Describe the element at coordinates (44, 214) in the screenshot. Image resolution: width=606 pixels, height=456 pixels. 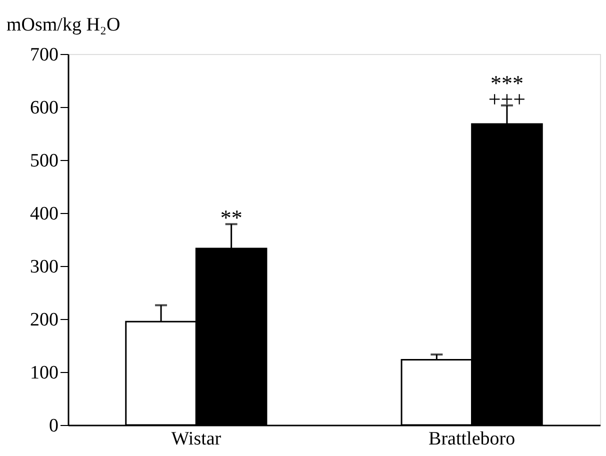
I see `y-tick-label: 400` at that location.